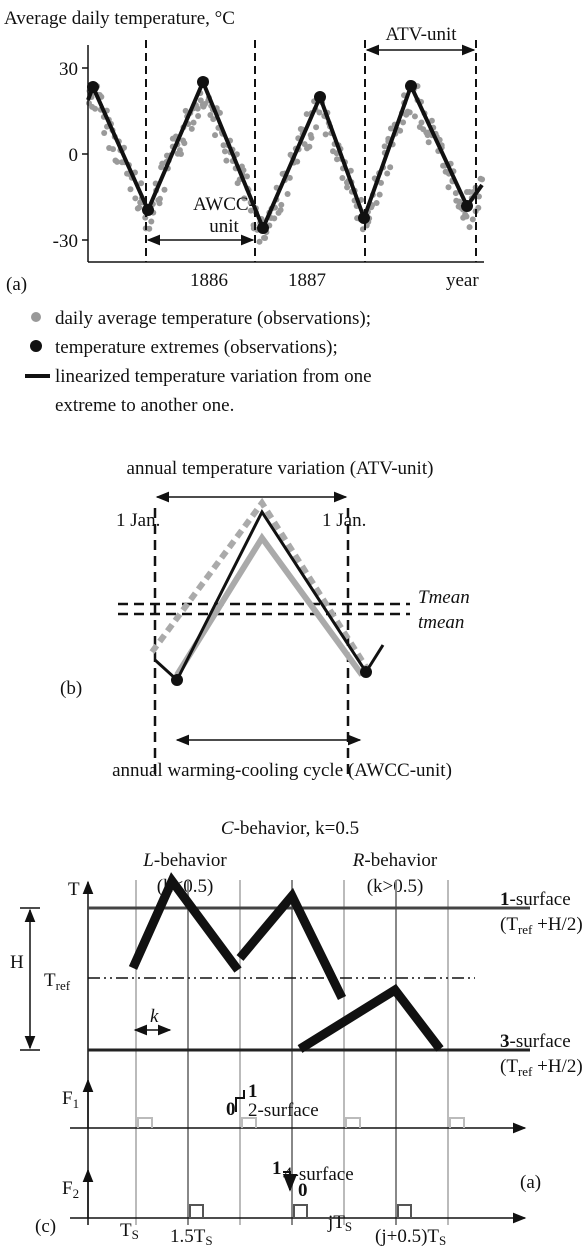  Describe the element at coordinates (224, 204) in the screenshot. I see `awcc-label: AWCC-` at that location.